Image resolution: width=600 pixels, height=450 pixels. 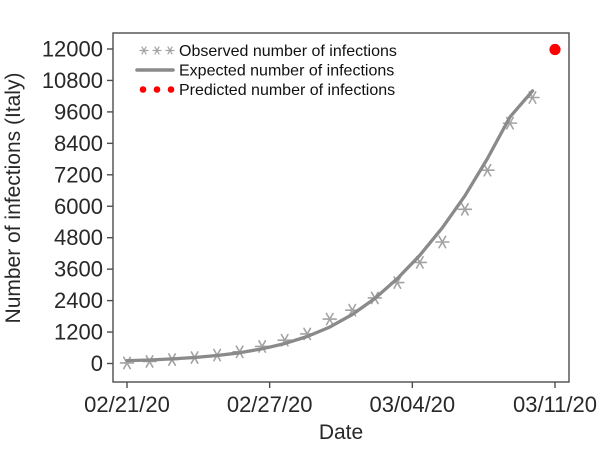 I want to click on legend-label-expected: Expected number of infections, so click(x=286, y=71).